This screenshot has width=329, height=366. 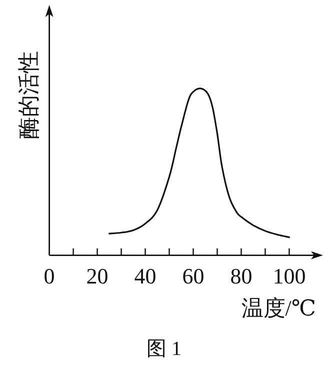 I want to click on caption: 图 1, so click(x=164, y=349).